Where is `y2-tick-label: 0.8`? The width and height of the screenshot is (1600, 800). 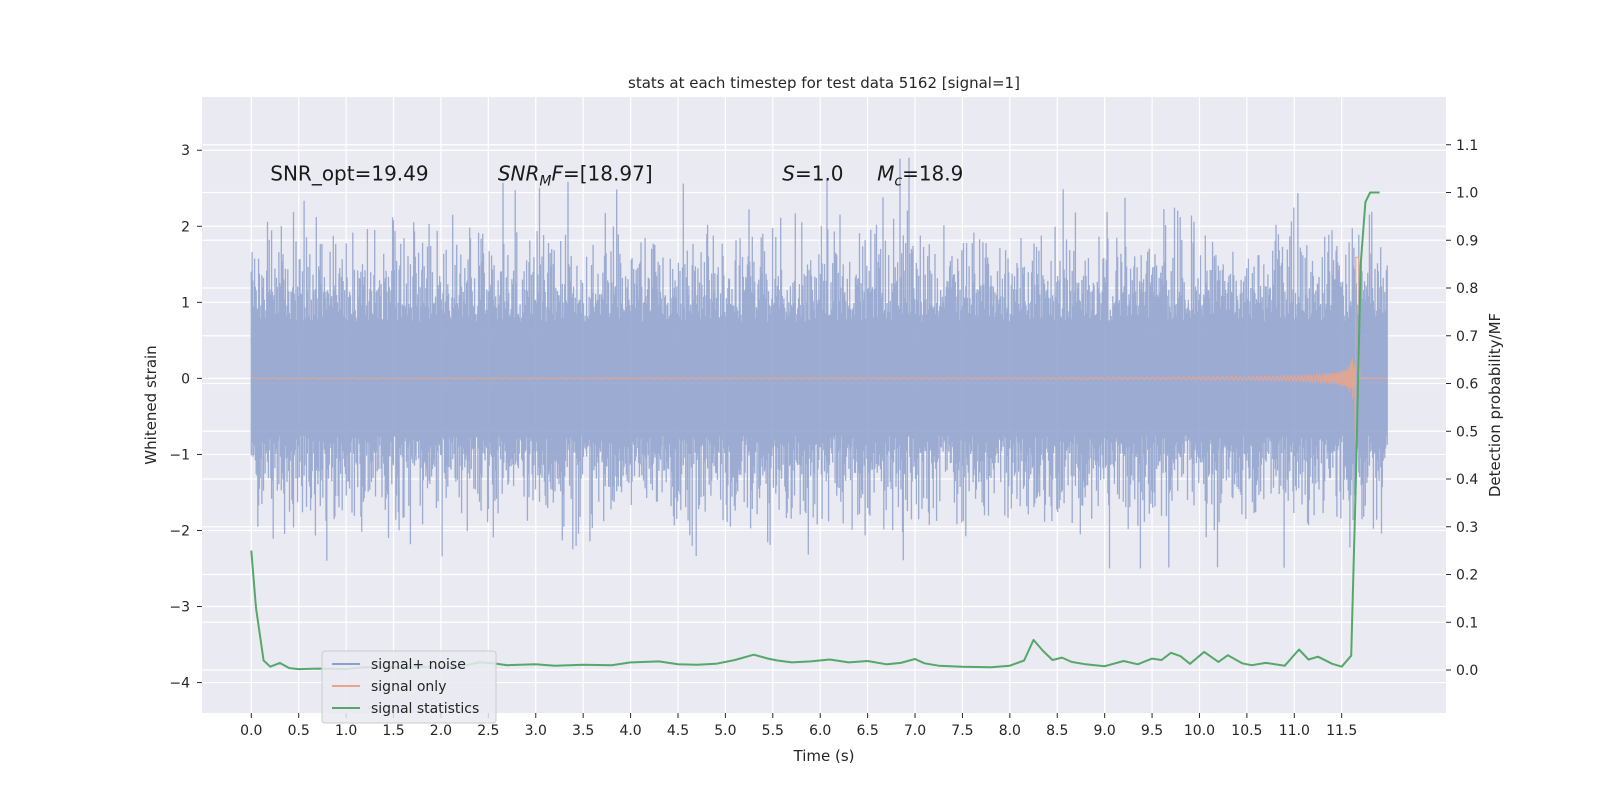 y2-tick-label: 0.8 is located at coordinates (1467, 289).